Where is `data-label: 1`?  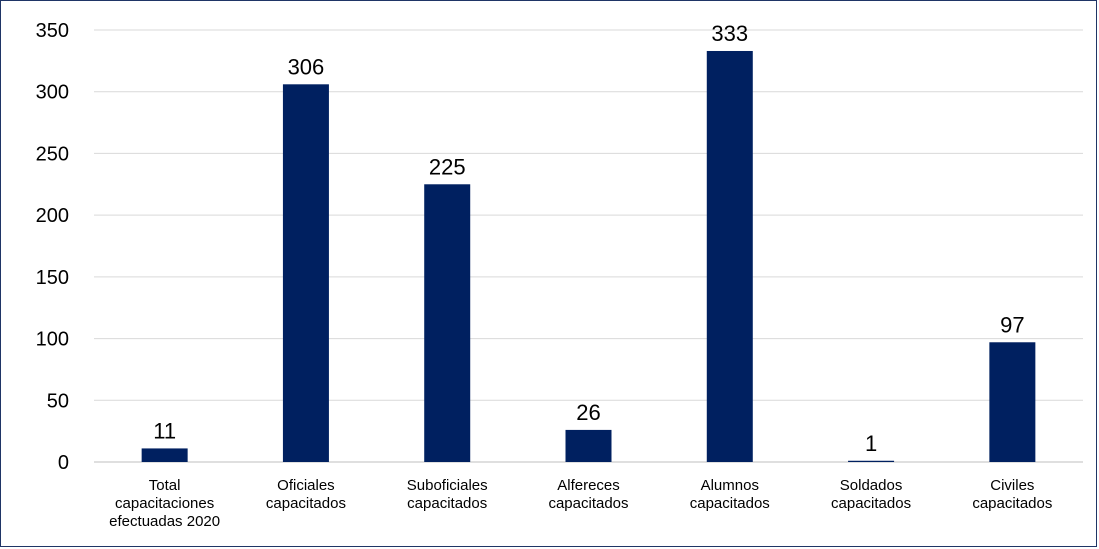
data-label: 1 is located at coordinates (871, 443).